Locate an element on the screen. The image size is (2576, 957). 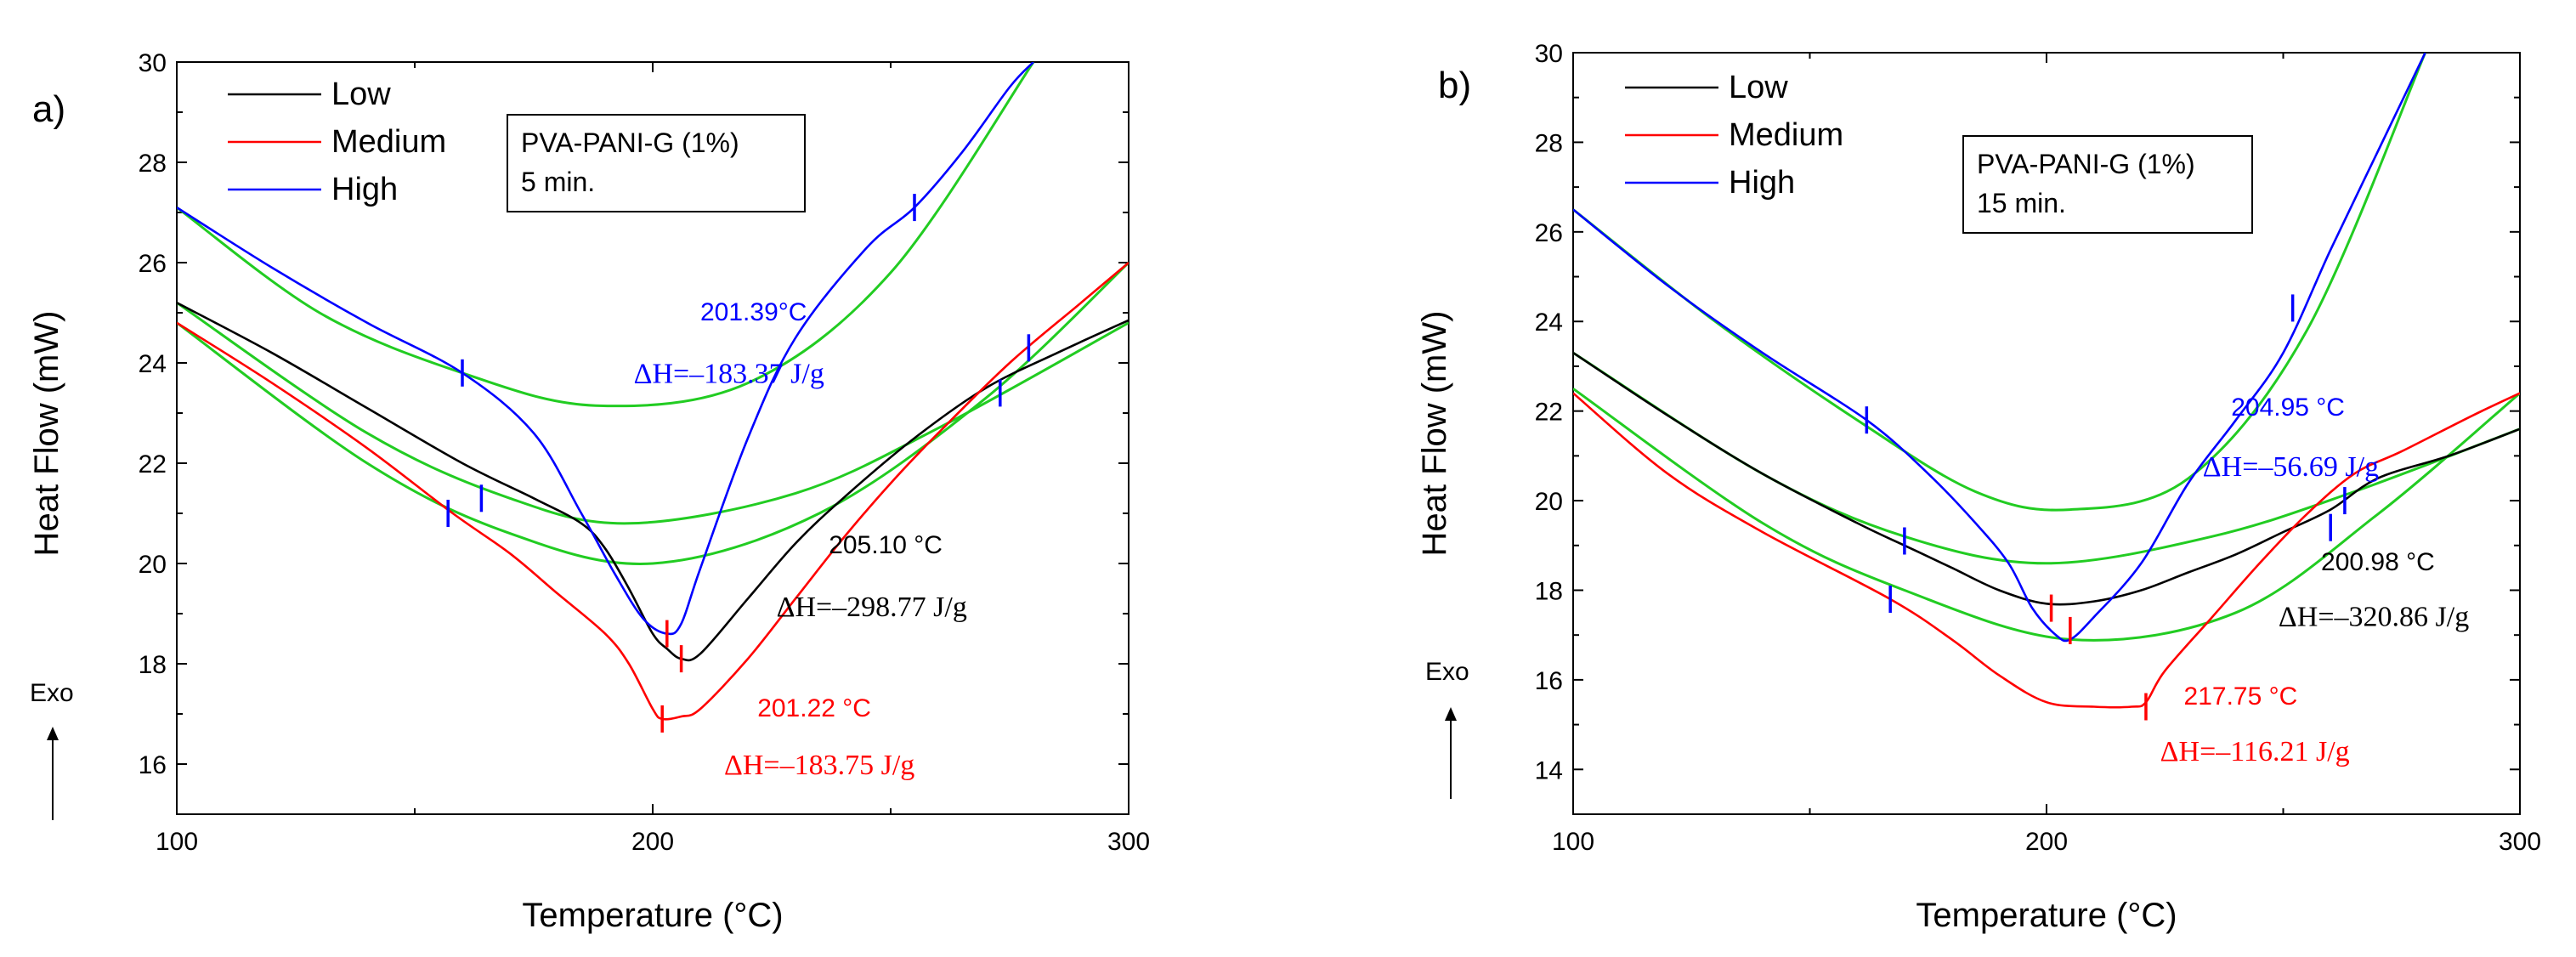
sample-info-box: PVA-PANI-G (1%) 15 min. is located at coordinates (2107, 184).